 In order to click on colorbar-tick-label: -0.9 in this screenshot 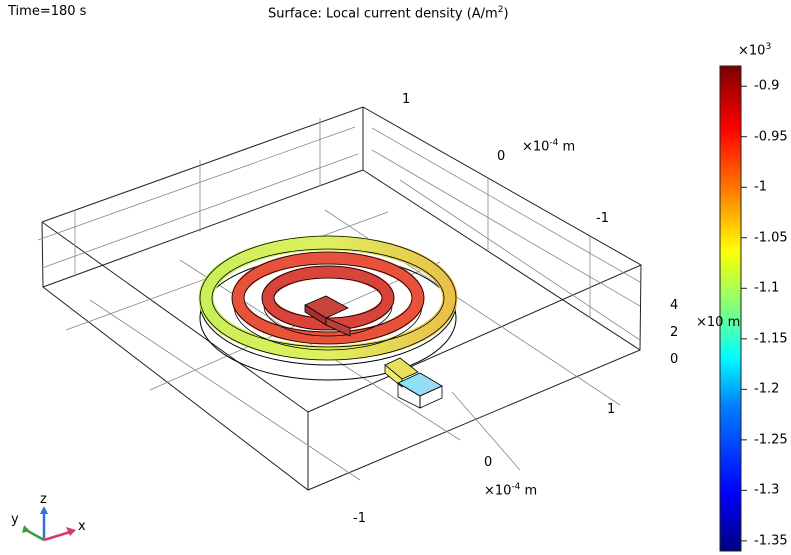, I will do `click(767, 86)`.